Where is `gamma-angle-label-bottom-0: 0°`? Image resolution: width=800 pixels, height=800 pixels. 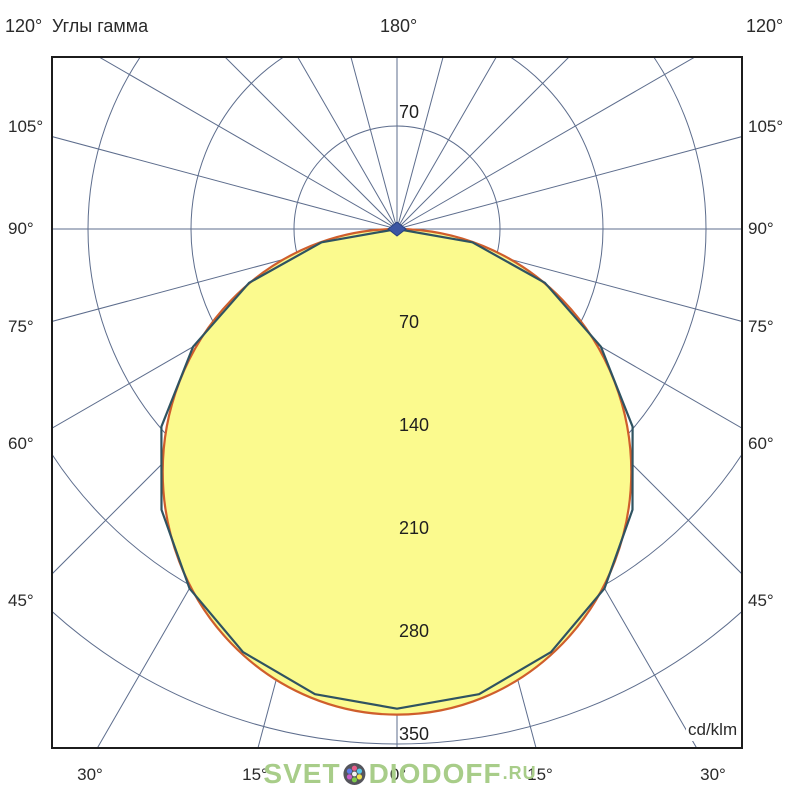 gamma-angle-label-bottom-0: 0° is located at coordinates (398, 774).